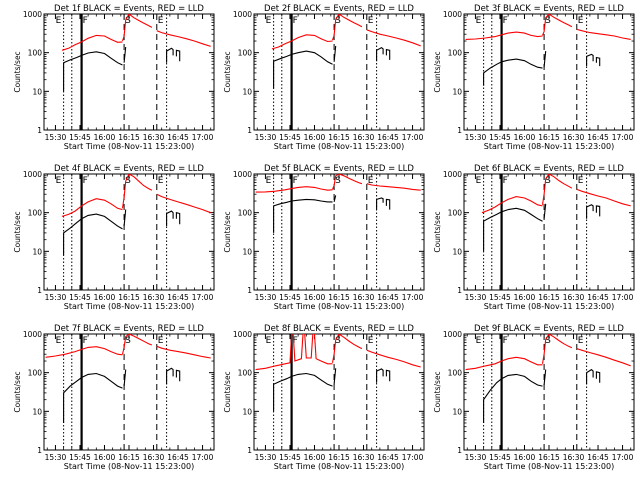 The height and width of the screenshot is (484, 640). Describe the element at coordinates (129, 9) in the screenshot. I see `panel-title: Det 1f BLACK = Events, RED = LLD` at that location.